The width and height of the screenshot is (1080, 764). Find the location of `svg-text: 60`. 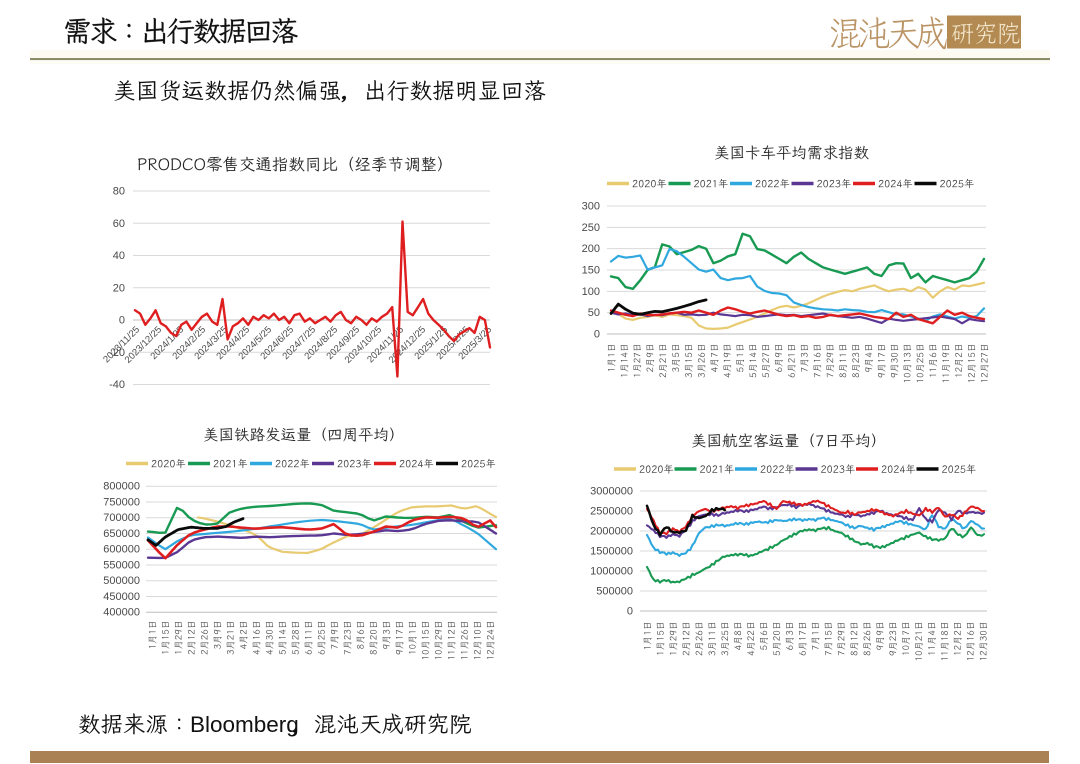

svg-text: 60 is located at coordinates (119, 224).